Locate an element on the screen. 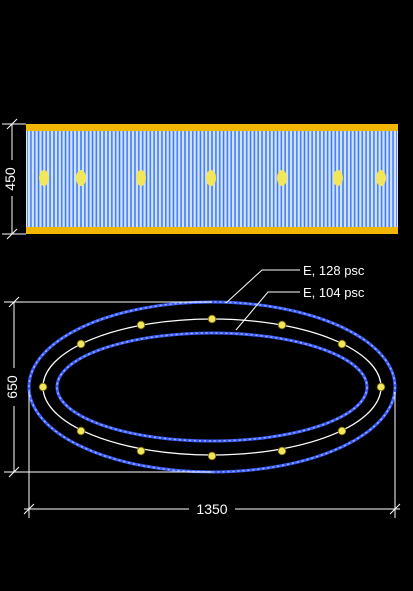 The image size is (413, 591). elevation-height-label: 450 is located at coordinates (10, 179).